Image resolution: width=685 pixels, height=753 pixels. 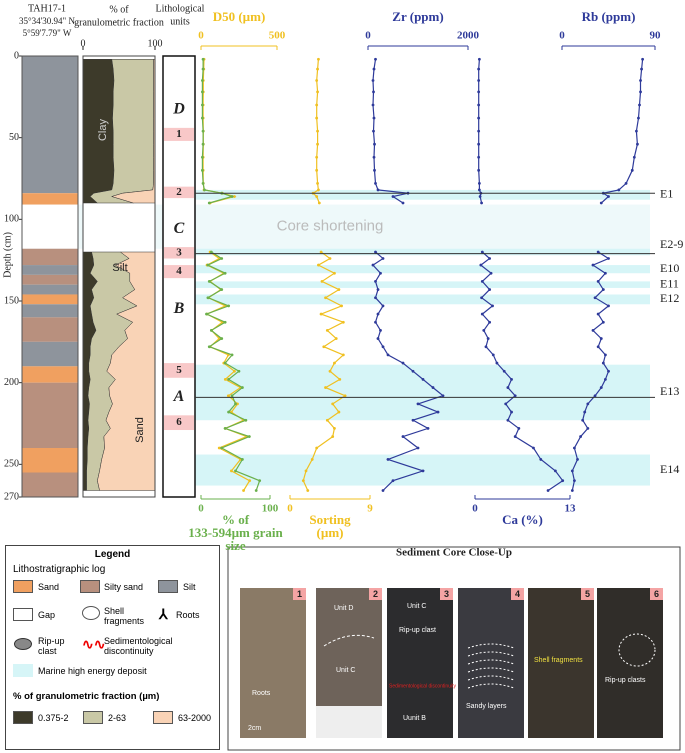 I want to click on unit-label: 3, so click(x=179, y=252).